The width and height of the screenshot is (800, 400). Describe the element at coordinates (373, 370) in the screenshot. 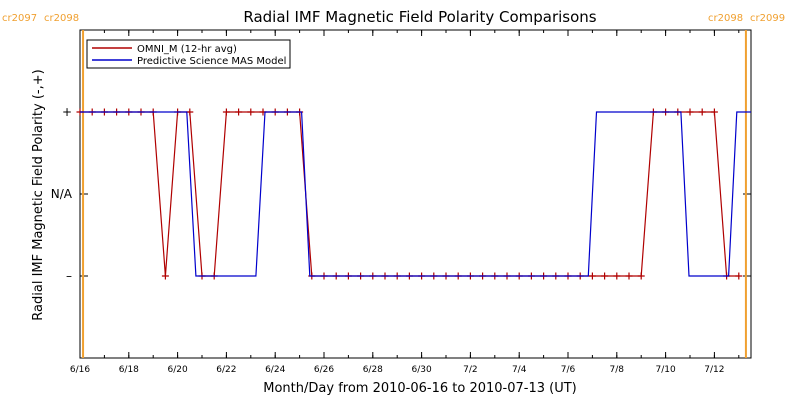

I see `x-tick-label: 6/28` at that location.